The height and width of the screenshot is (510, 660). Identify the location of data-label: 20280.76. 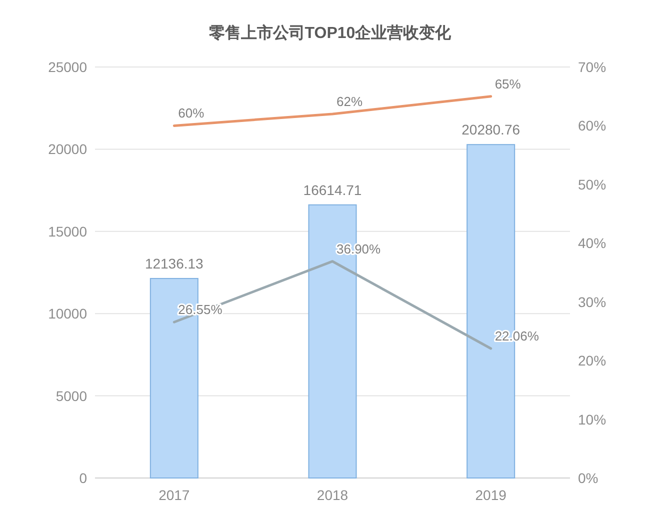
(491, 130).